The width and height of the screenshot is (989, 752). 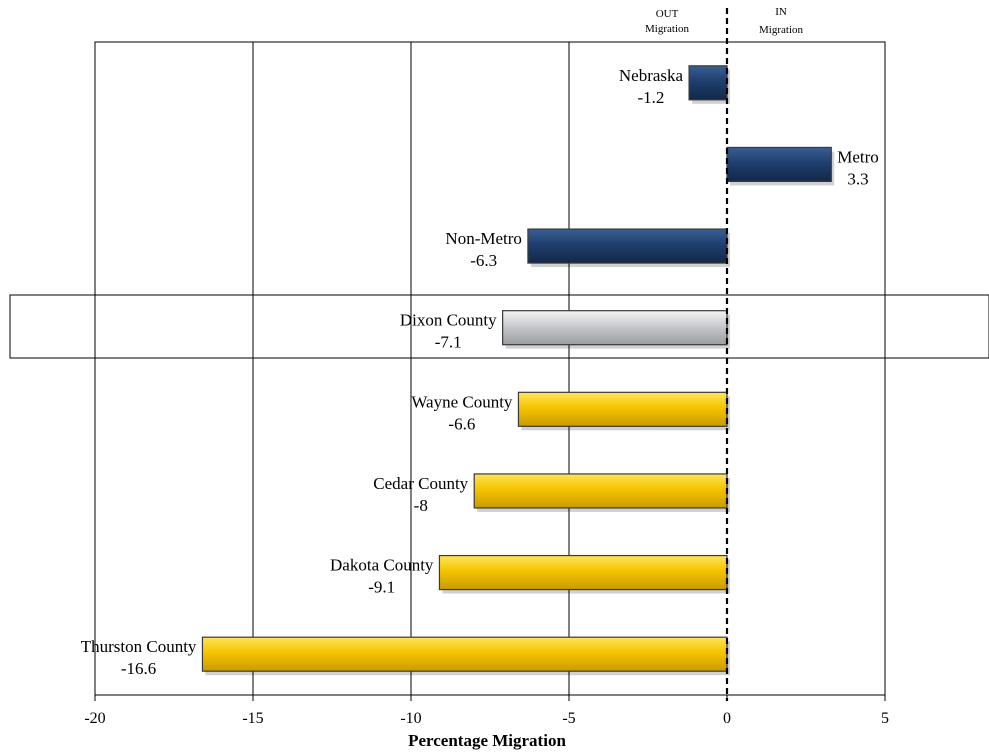 I want to click on x-tick-label: 5, so click(x=885, y=718).